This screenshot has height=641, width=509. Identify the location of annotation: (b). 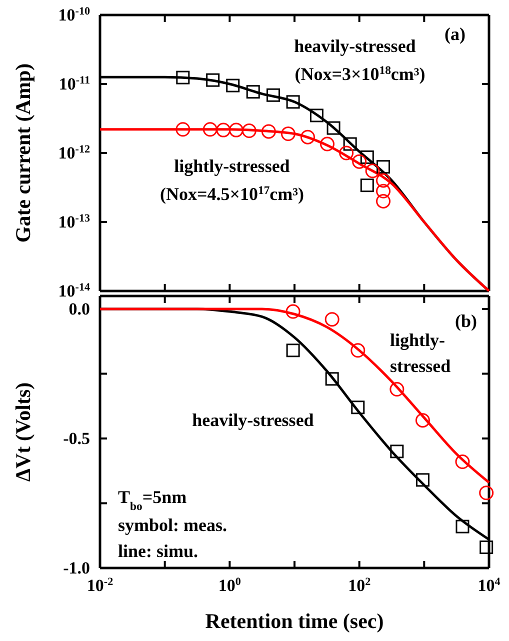
(466, 321).